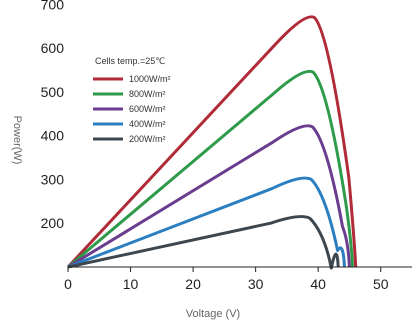  Describe the element at coordinates (213, 314) in the screenshot. I see `x-axis-title: Voltage (V)` at that location.